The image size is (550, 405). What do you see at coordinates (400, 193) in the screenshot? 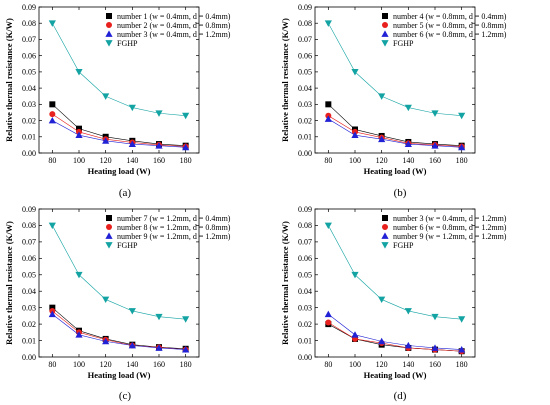
I see `panel-label: (b)` at bounding box center [400, 193].